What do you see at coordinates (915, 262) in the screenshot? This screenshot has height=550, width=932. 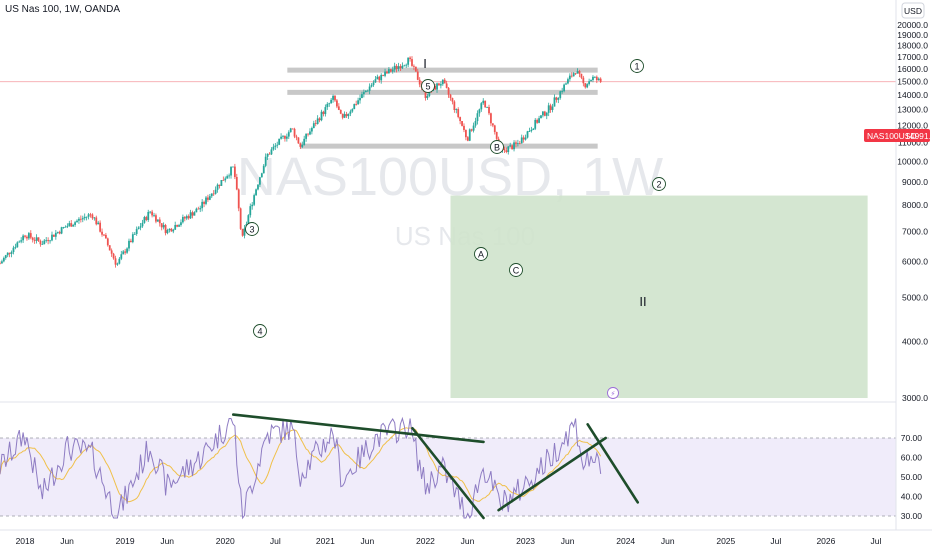 I see `price-tick-label: 6000.0` at bounding box center [915, 262].